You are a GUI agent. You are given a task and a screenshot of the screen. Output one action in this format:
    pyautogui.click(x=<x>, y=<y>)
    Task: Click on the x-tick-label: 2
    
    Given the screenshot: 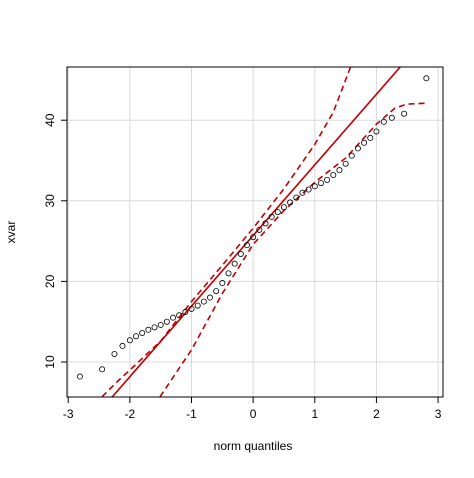 What is the action you would take?
    pyautogui.click(x=376, y=414)
    